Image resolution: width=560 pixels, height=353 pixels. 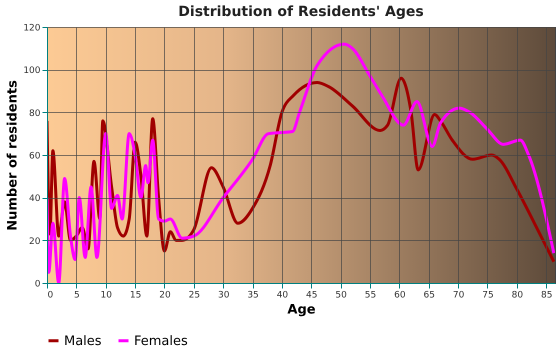 What do you see at coordinates (37, 285) in the screenshot?
I see `y-tick-label: 0` at bounding box center [37, 285].